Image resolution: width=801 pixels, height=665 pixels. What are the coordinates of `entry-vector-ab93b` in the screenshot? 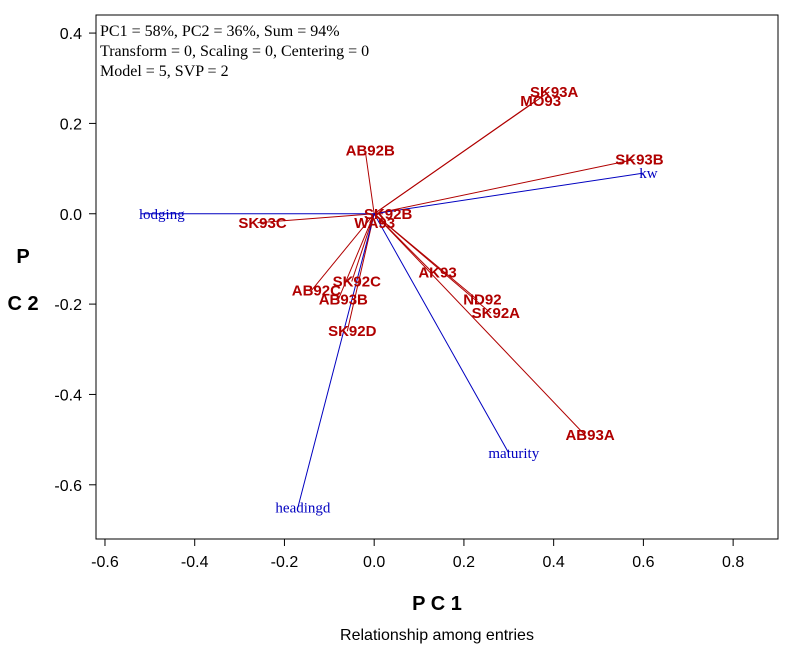 It's located at (356, 256).